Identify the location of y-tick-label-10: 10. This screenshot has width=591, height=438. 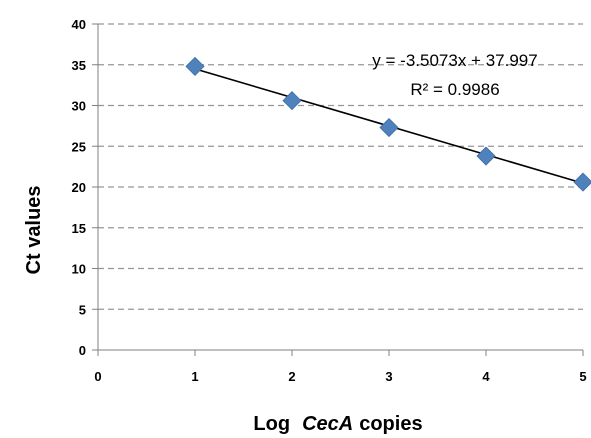
(79, 269).